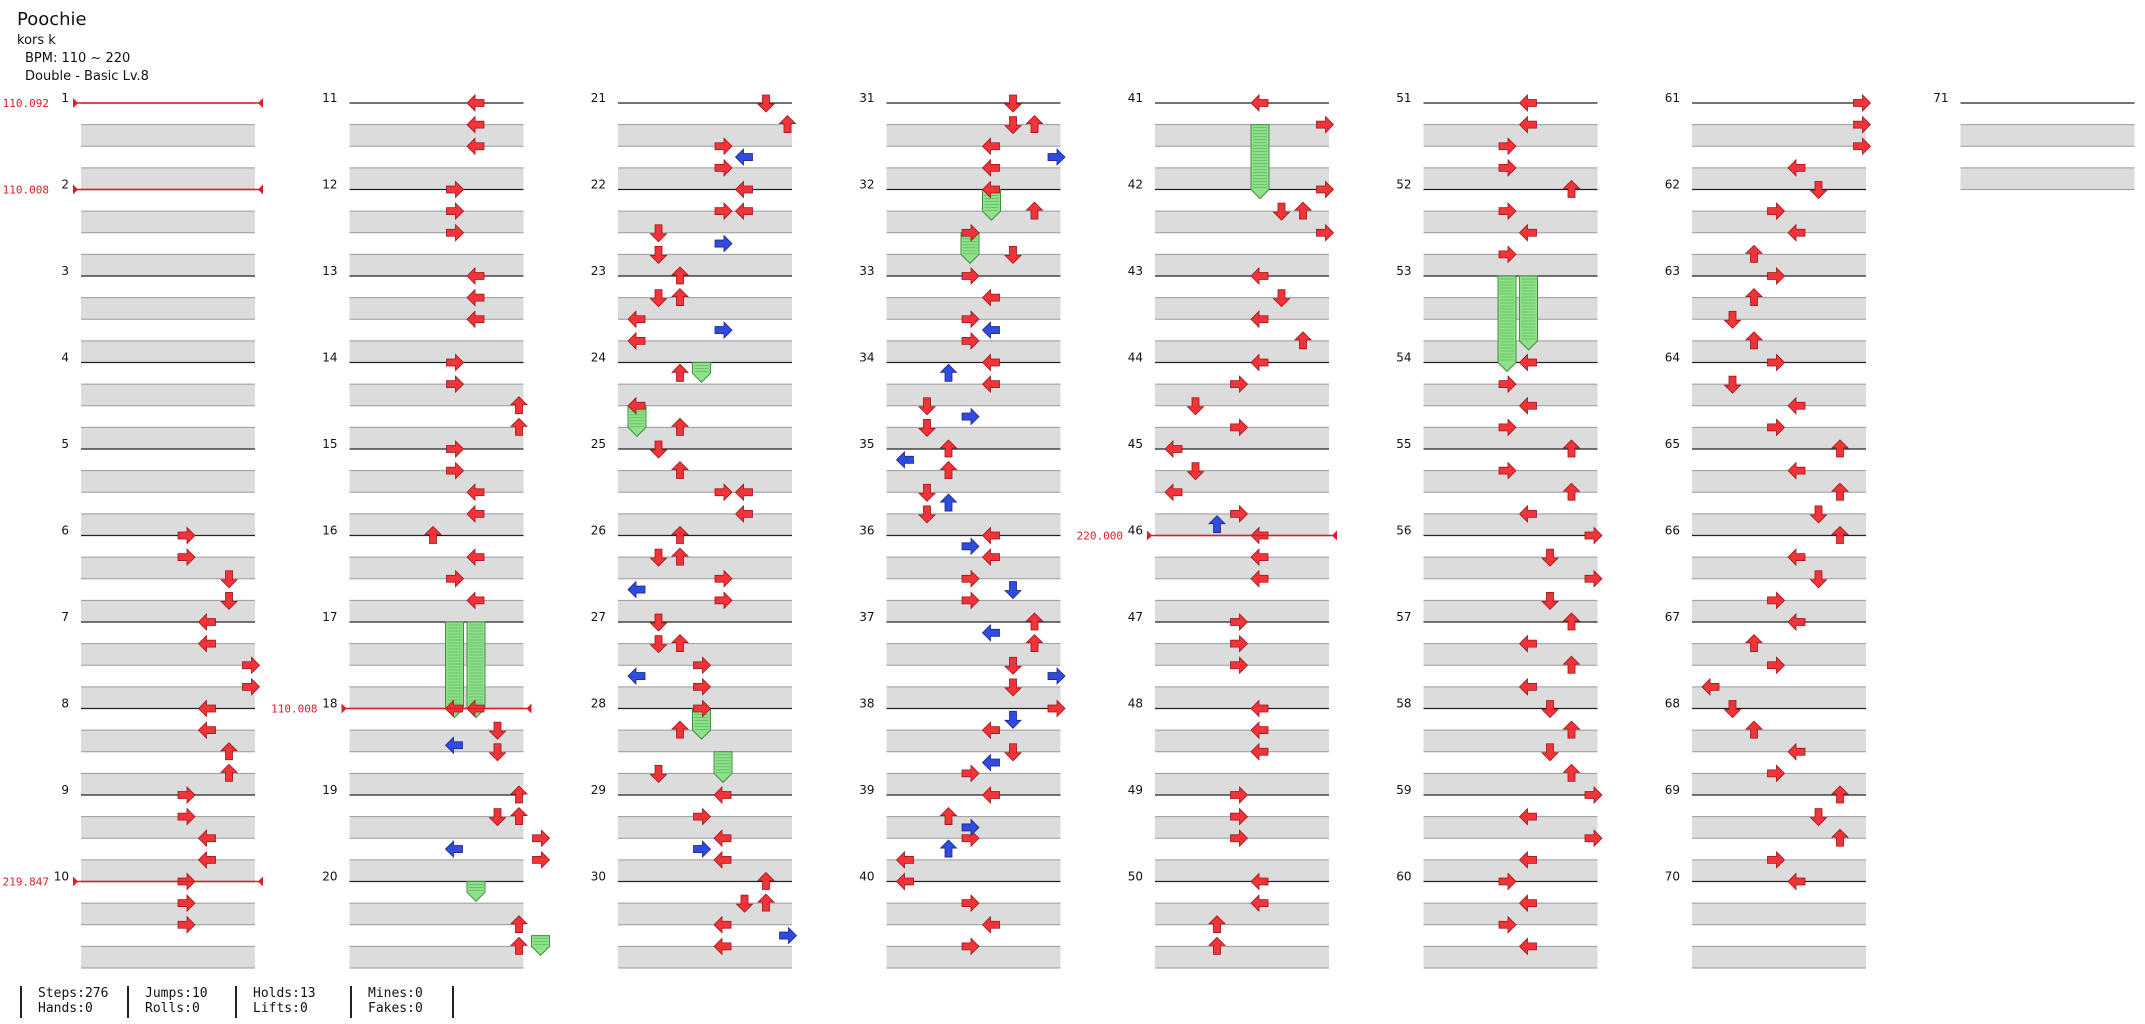 The height and width of the screenshot is (1024, 2145). What do you see at coordinates (453, 1002) in the screenshot?
I see `stats-end-divider` at bounding box center [453, 1002].